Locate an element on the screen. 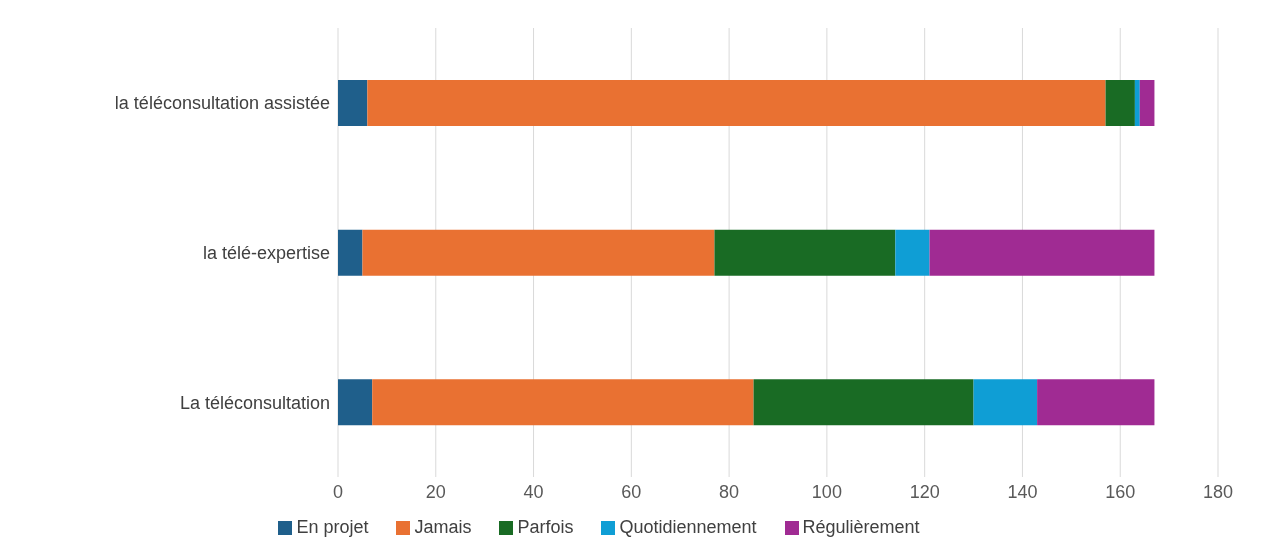  x-tick-label: 20 is located at coordinates (435, 491).